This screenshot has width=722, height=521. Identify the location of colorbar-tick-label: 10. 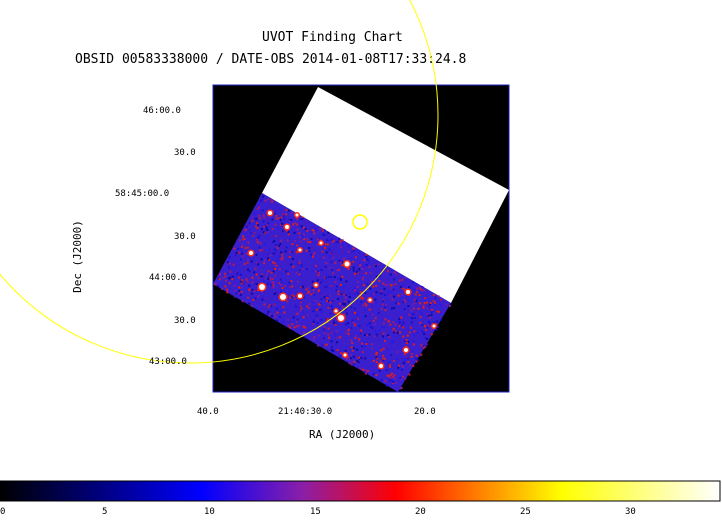
(209, 512).